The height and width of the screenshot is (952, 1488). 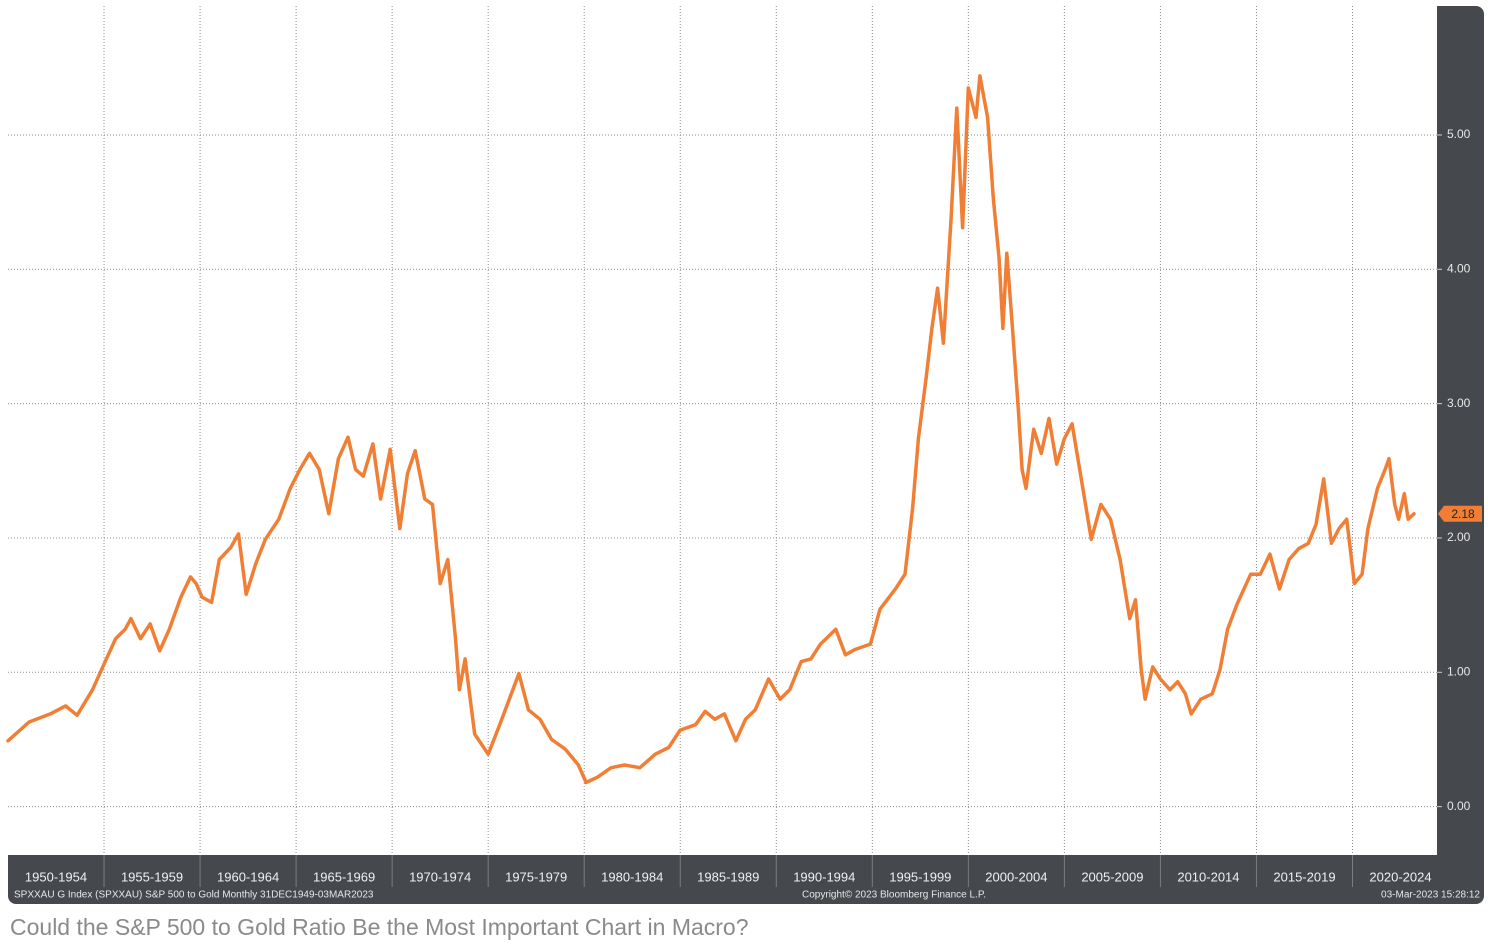 I want to click on x-tick-label: 2015-2019, so click(x=1304, y=876).